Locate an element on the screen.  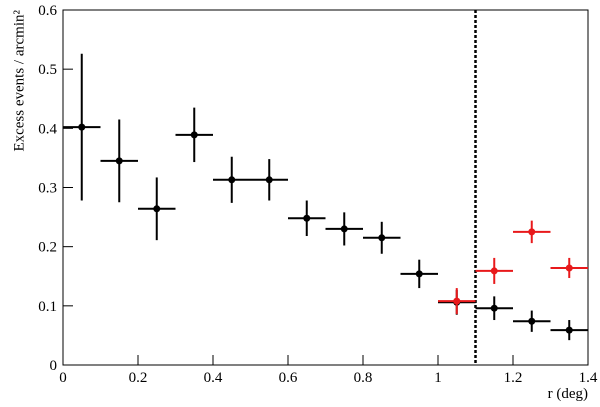
y-tick-label: 0.4 is located at coordinates (47, 129).